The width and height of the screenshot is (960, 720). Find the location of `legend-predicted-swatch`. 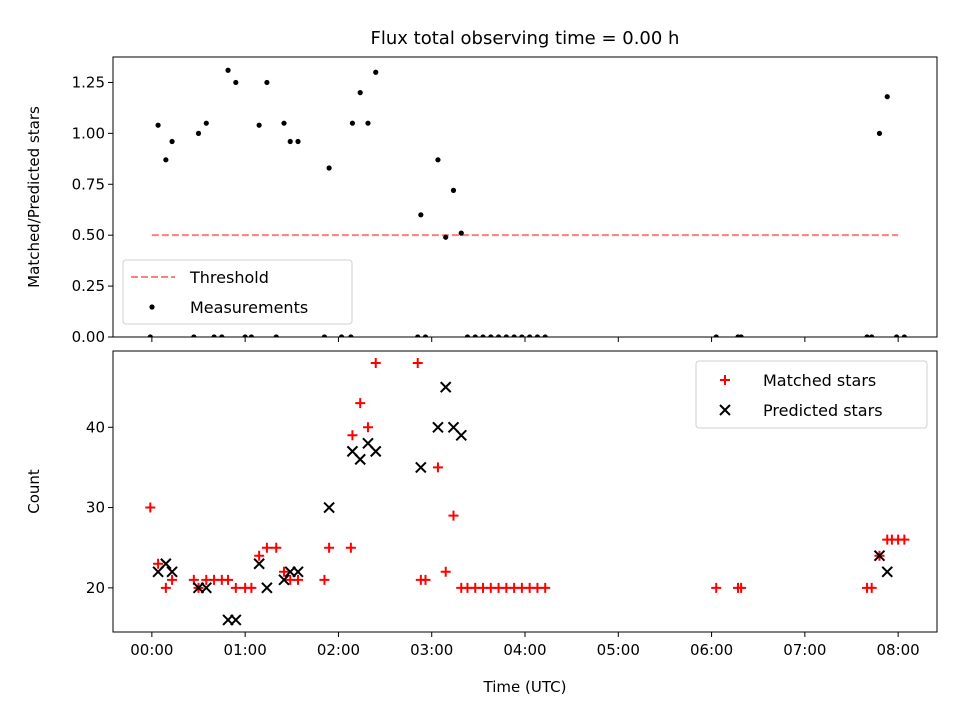

legend-predicted-swatch is located at coordinates (725, 410).